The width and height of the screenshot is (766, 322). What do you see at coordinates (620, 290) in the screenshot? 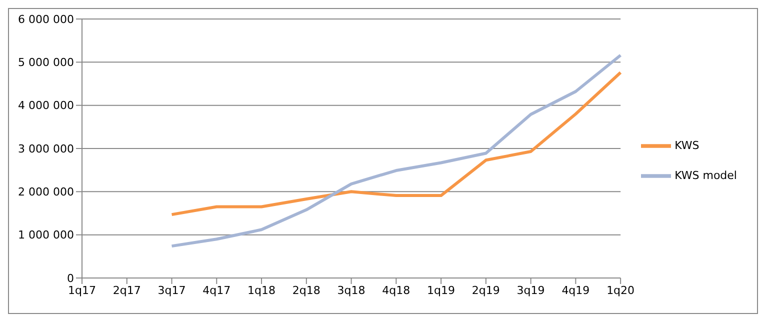
I see `x-tick-label: 1q20` at bounding box center [620, 290].